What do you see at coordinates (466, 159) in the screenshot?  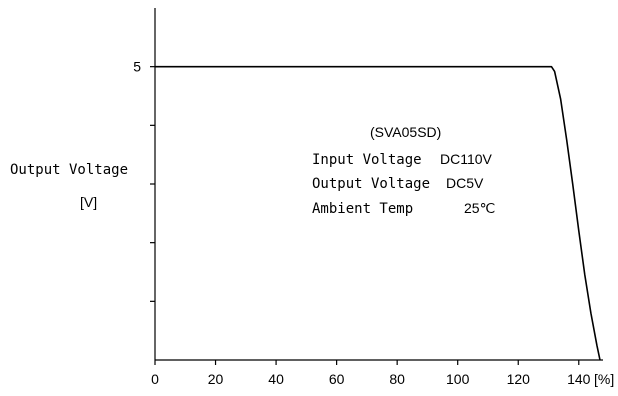 I see `annotation-input-voltage-value: DC110V` at bounding box center [466, 159].